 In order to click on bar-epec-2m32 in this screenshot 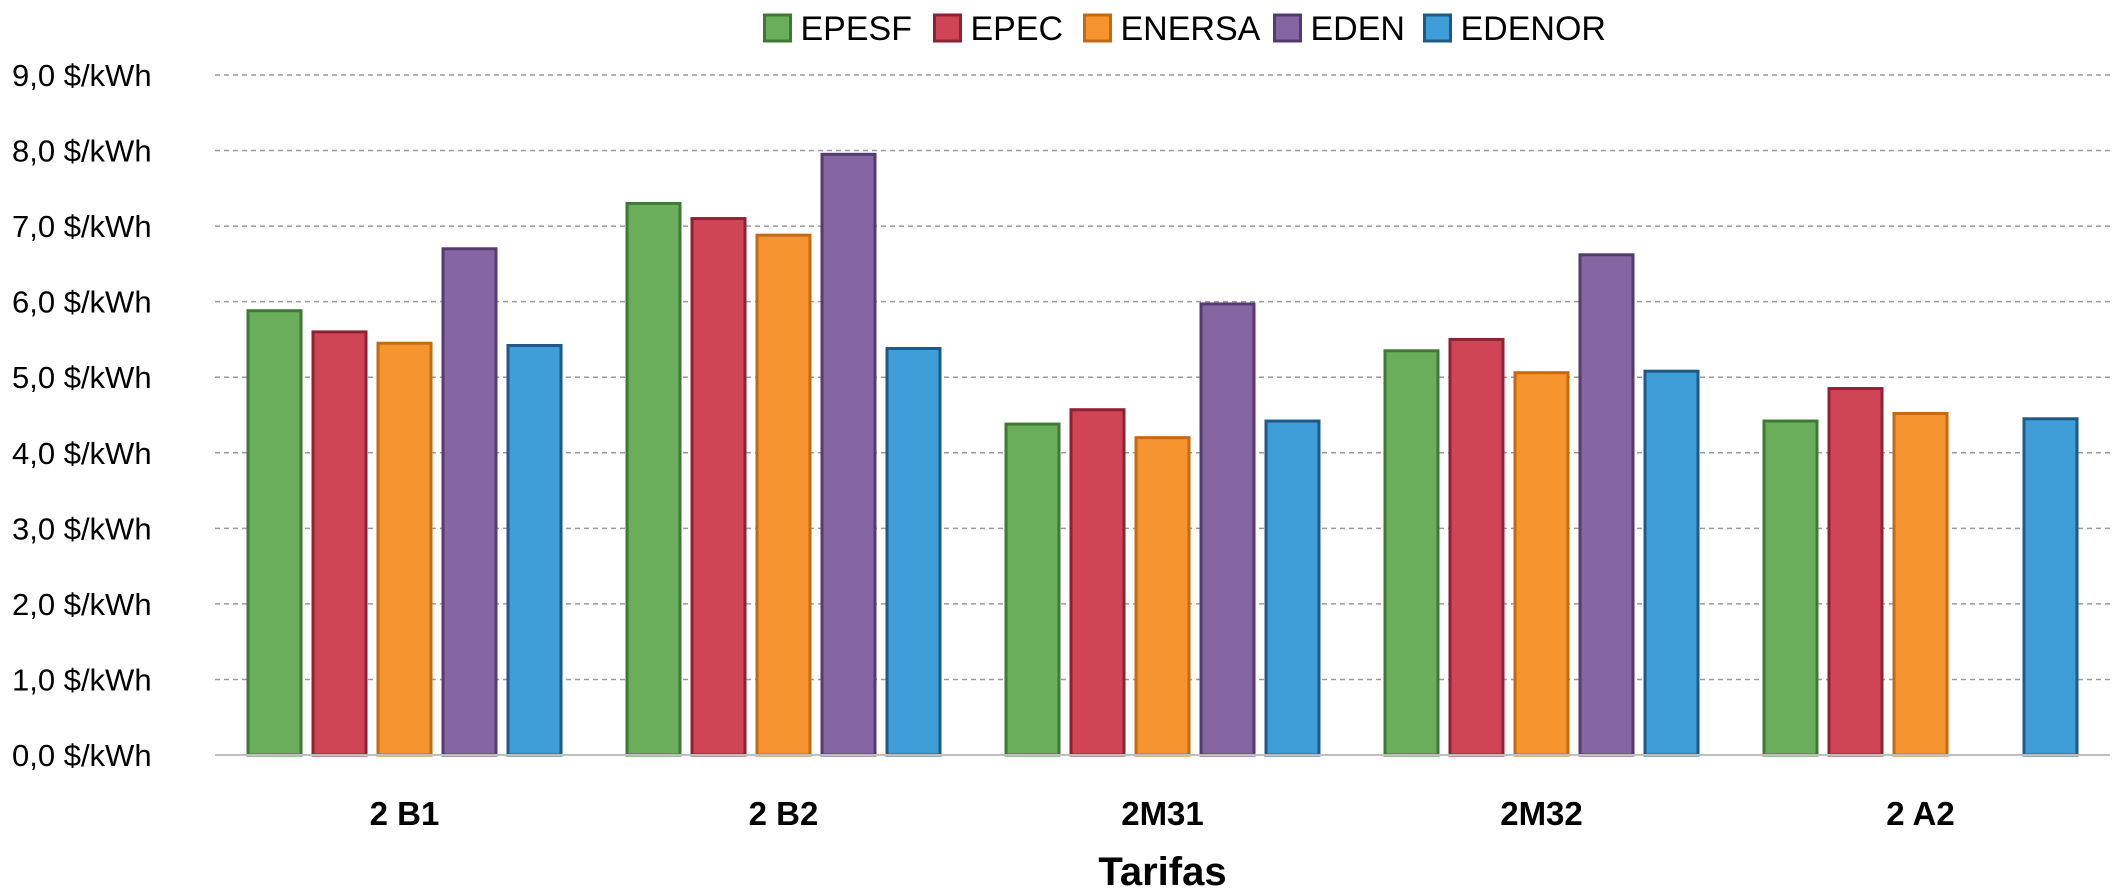, I will do `click(1476, 547)`.